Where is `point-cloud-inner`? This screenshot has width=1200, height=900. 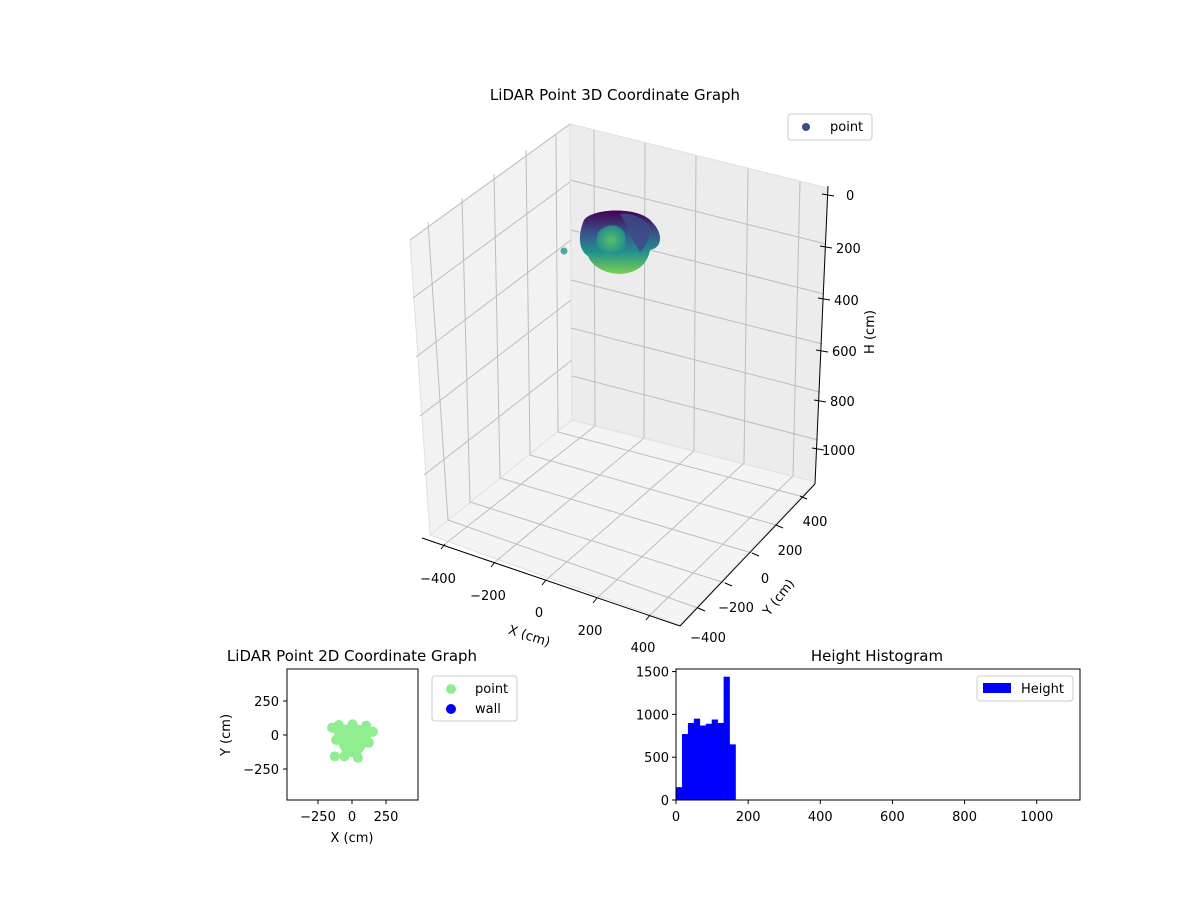 point-cloud-inner is located at coordinates (611, 240).